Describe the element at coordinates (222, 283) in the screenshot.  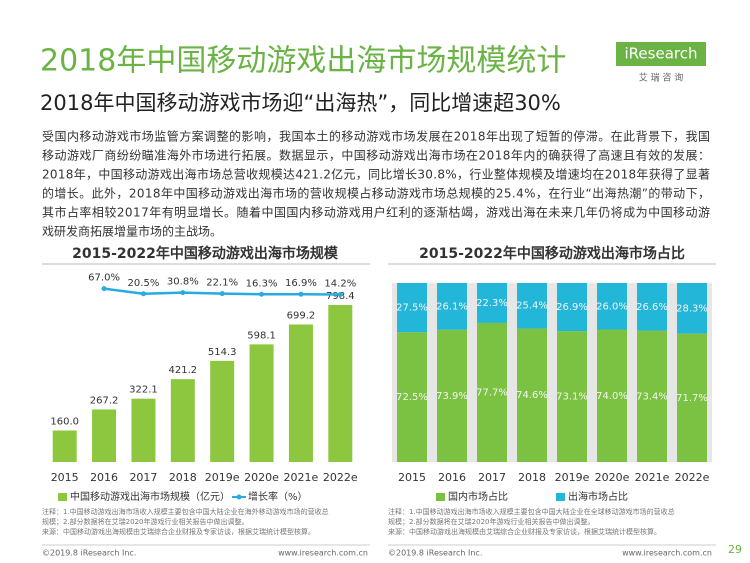
I see `data-label: 22.1%` at that location.